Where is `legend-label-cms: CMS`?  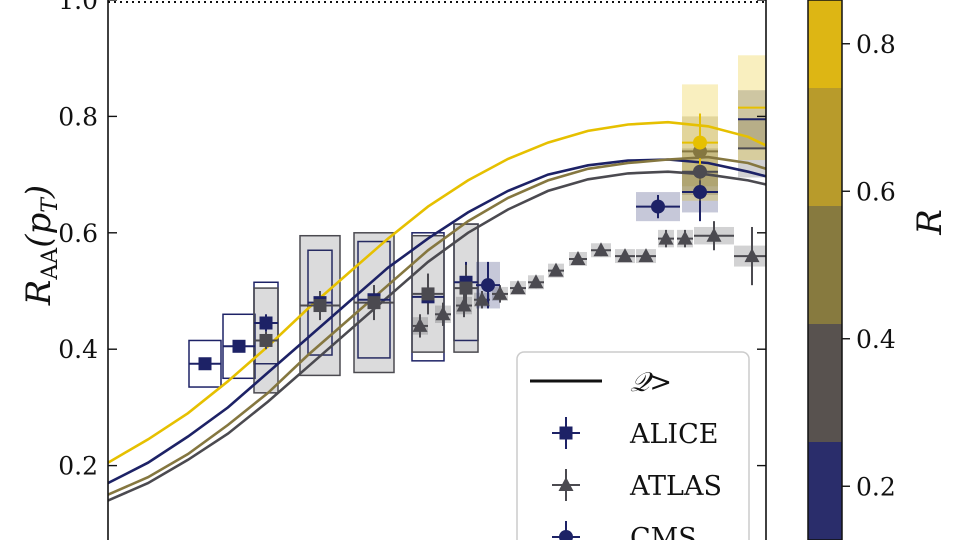
legend-label-cms: CMS is located at coordinates (663, 531).